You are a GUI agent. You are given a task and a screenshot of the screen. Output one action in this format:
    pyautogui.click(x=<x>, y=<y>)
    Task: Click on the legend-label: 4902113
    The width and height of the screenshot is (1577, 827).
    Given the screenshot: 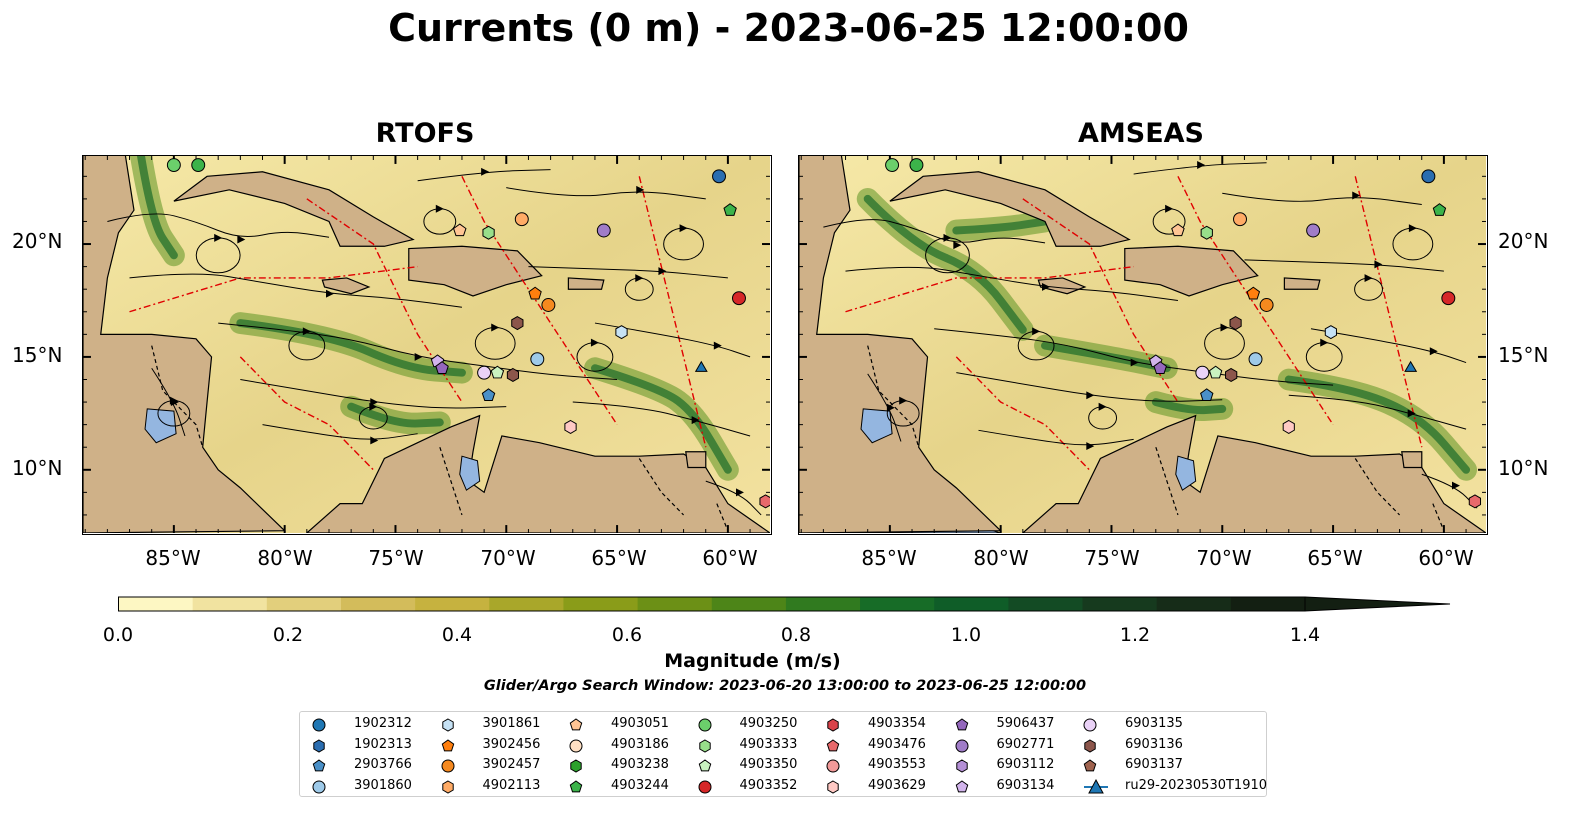 What is the action you would take?
    pyautogui.click(x=511, y=786)
    